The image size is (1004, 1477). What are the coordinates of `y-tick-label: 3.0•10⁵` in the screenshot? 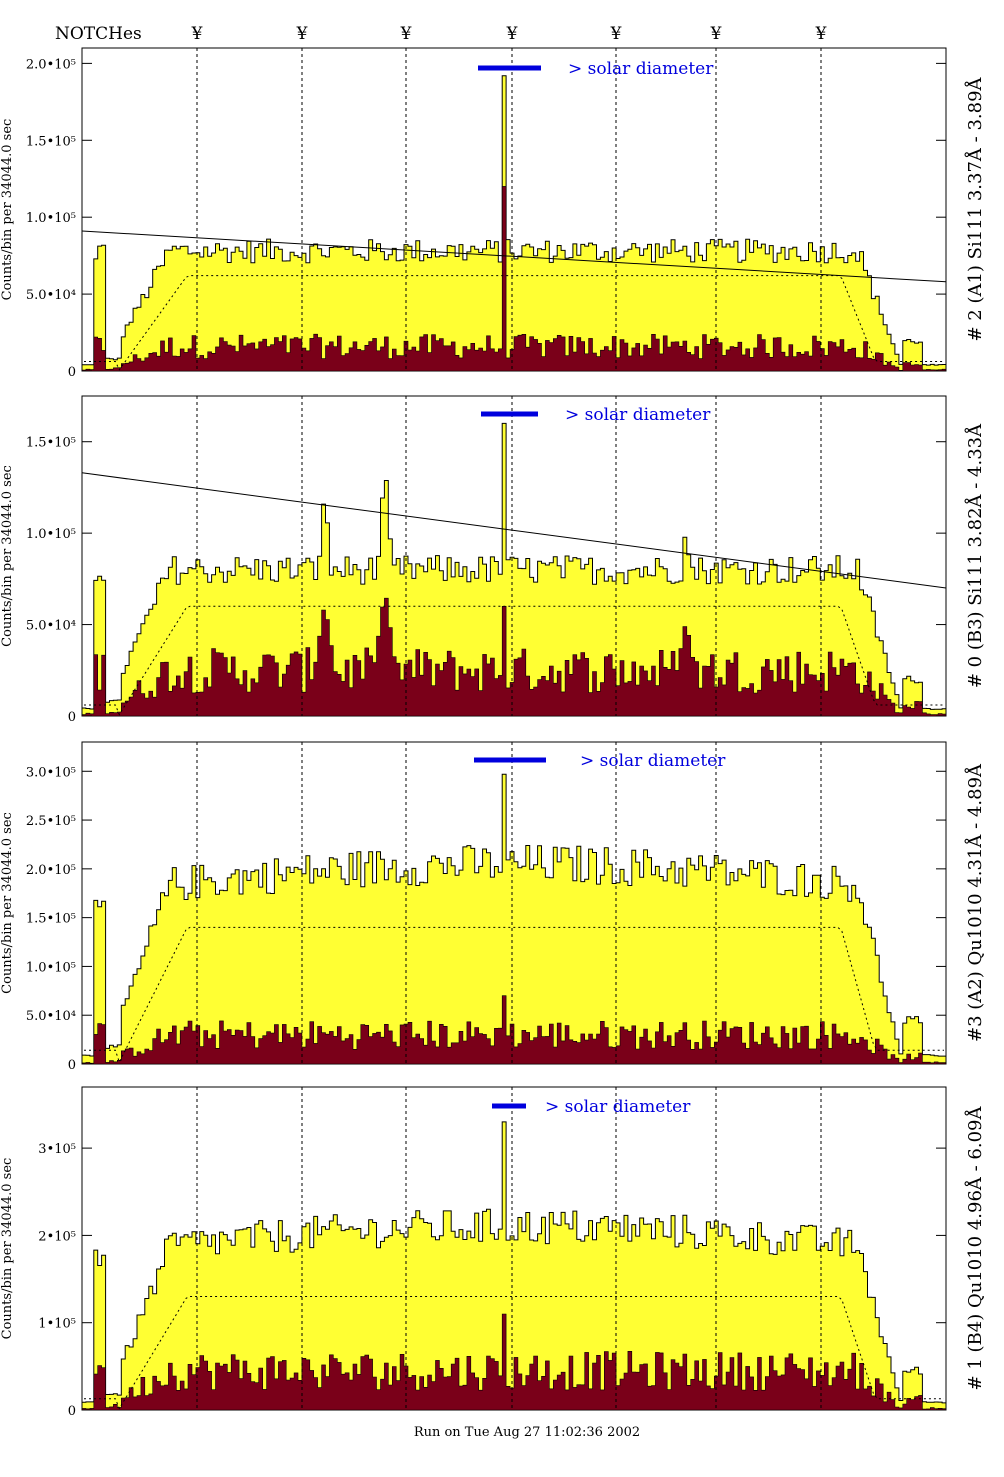 It's located at (51, 772).